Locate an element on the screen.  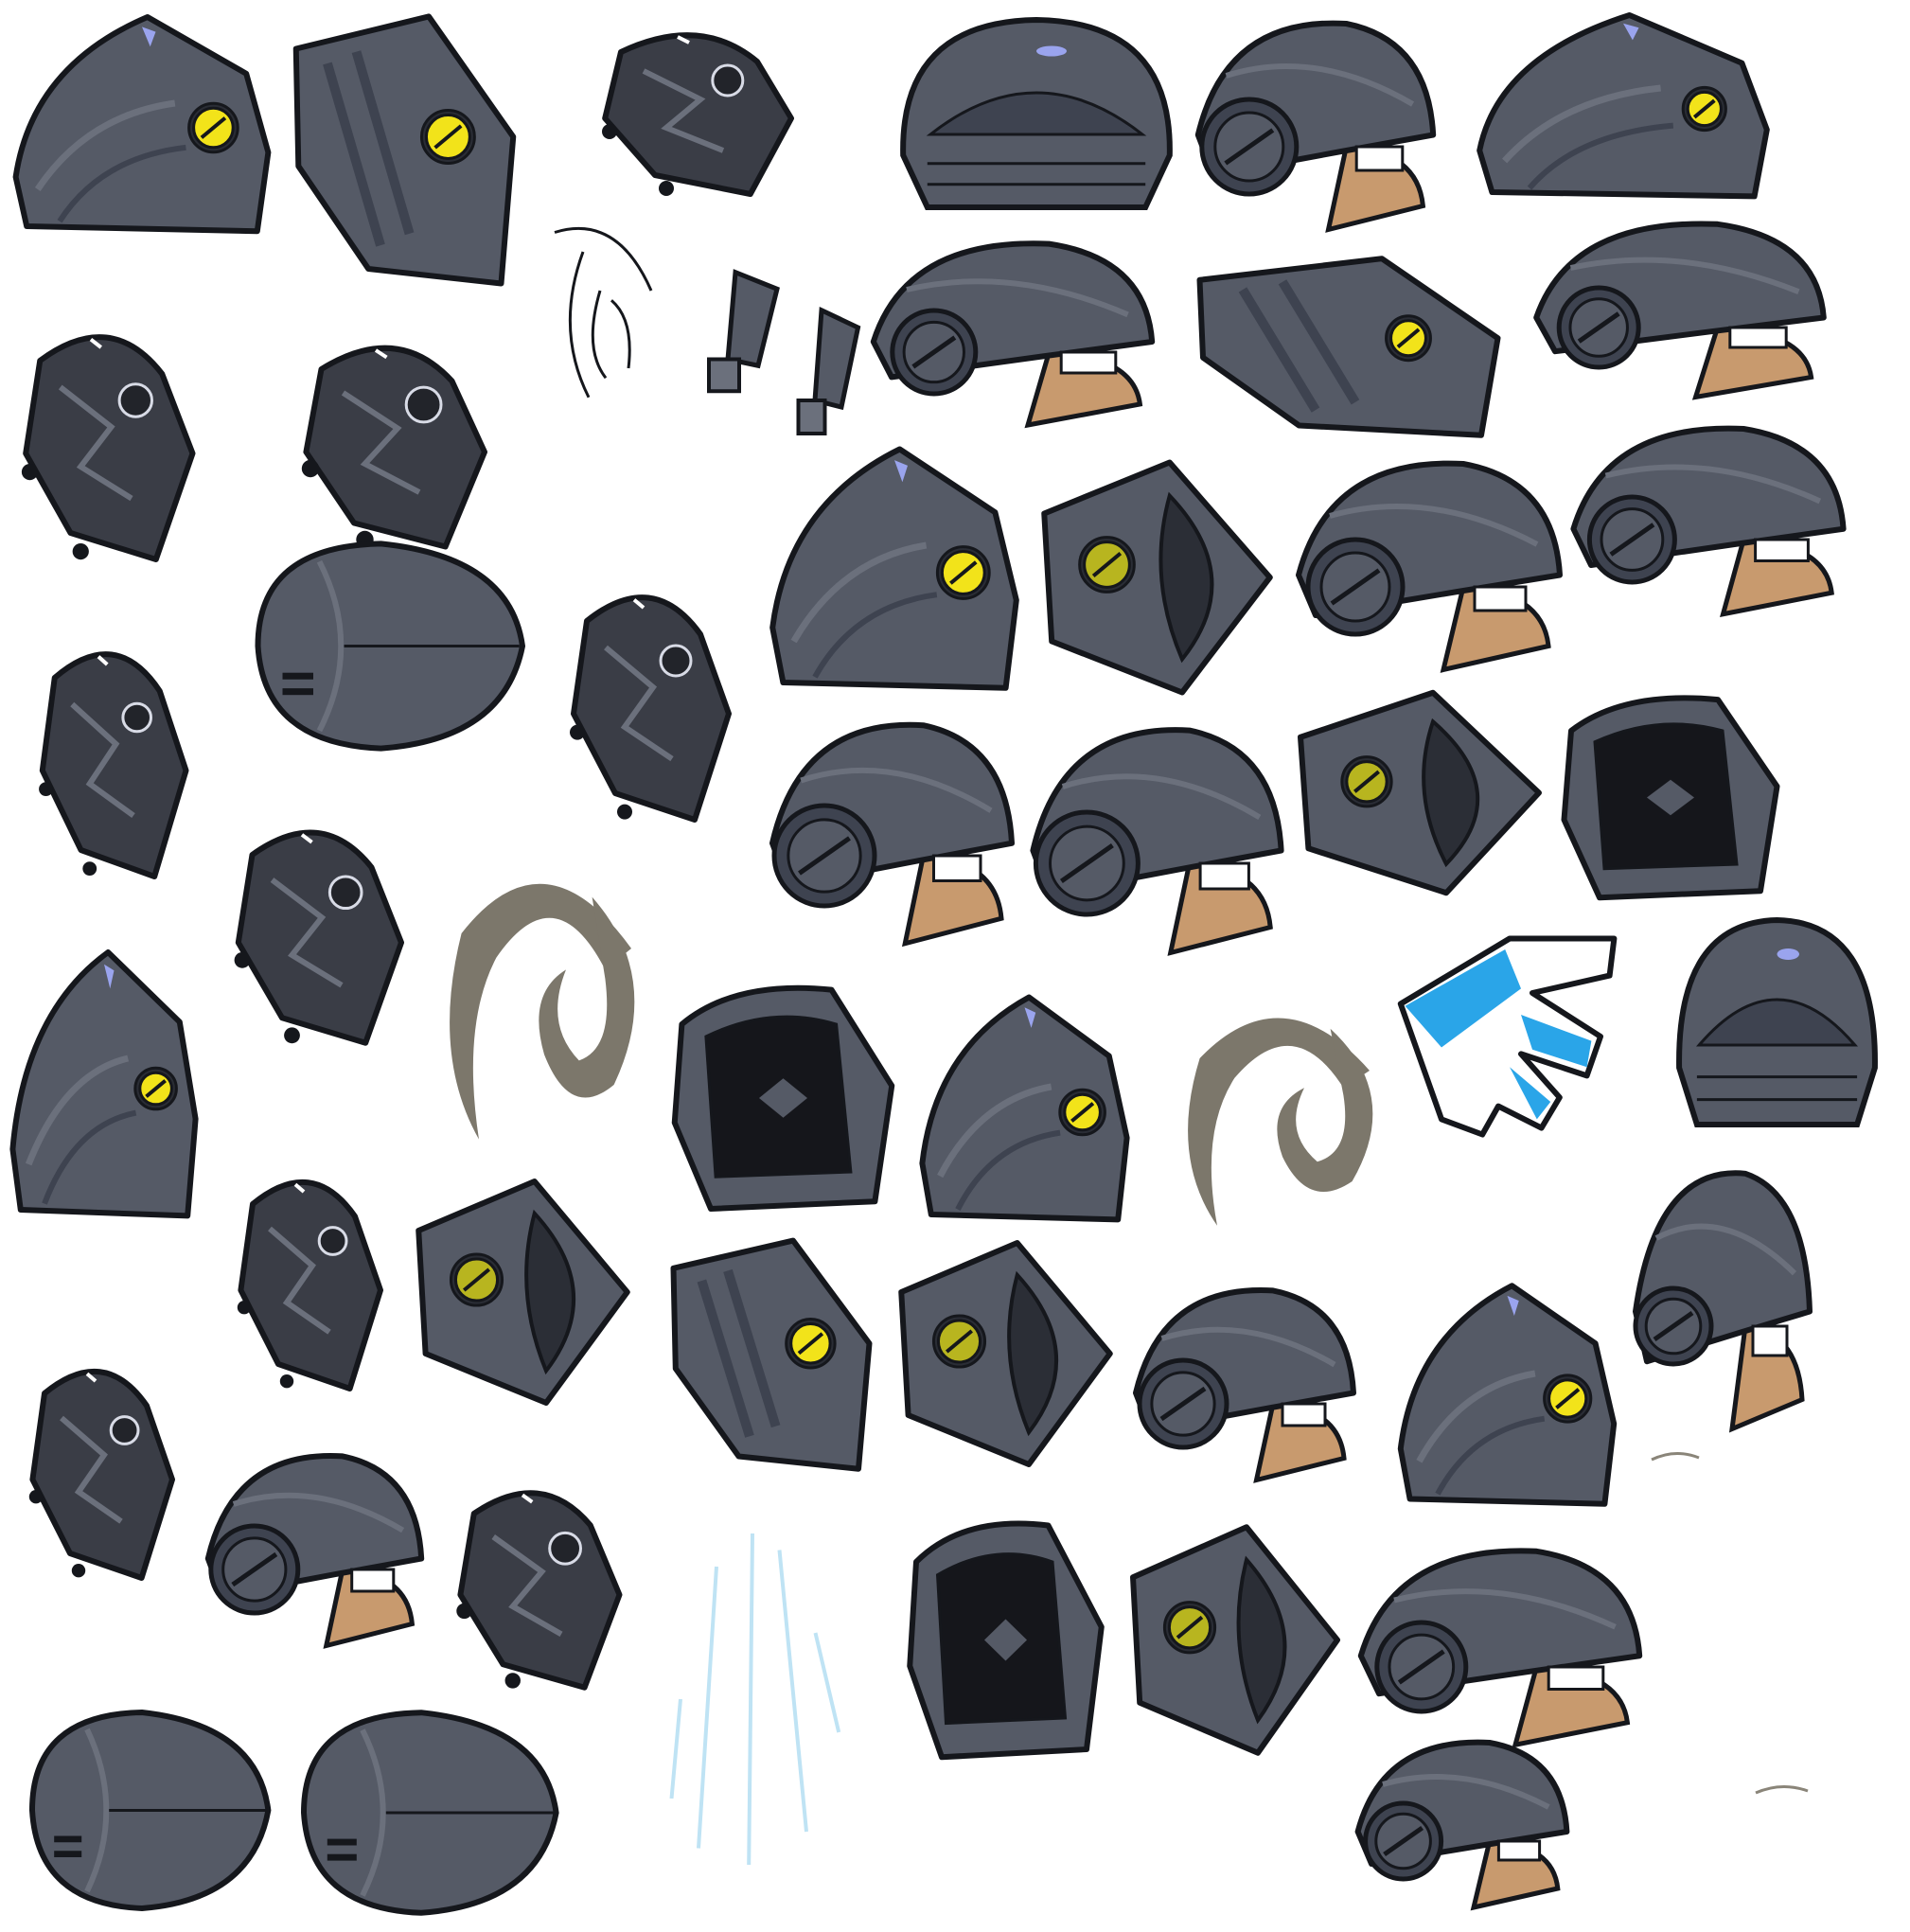
sparkle-icon is located at coordinates (752, 1699).